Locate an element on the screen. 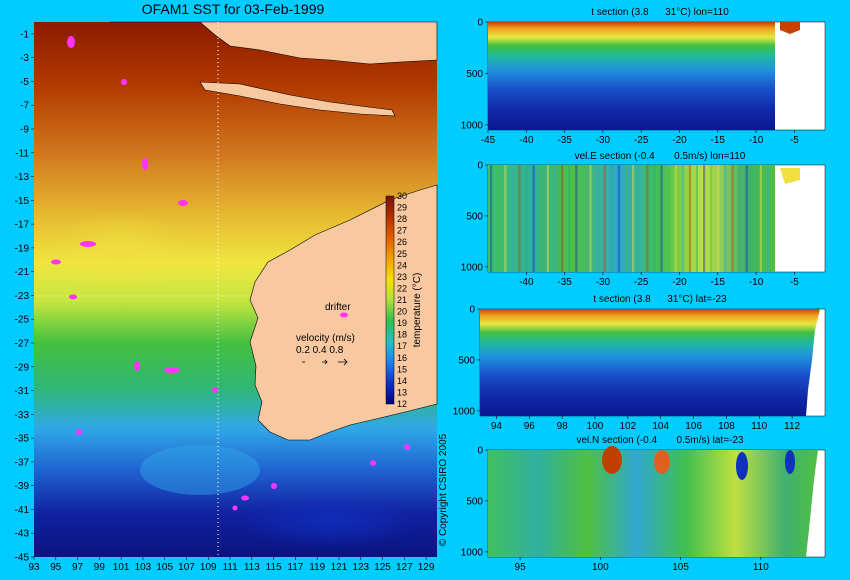 This screenshot has width=850, height=580. map-legend-velocity-title: velocity (m/s) is located at coordinates (325, 338).